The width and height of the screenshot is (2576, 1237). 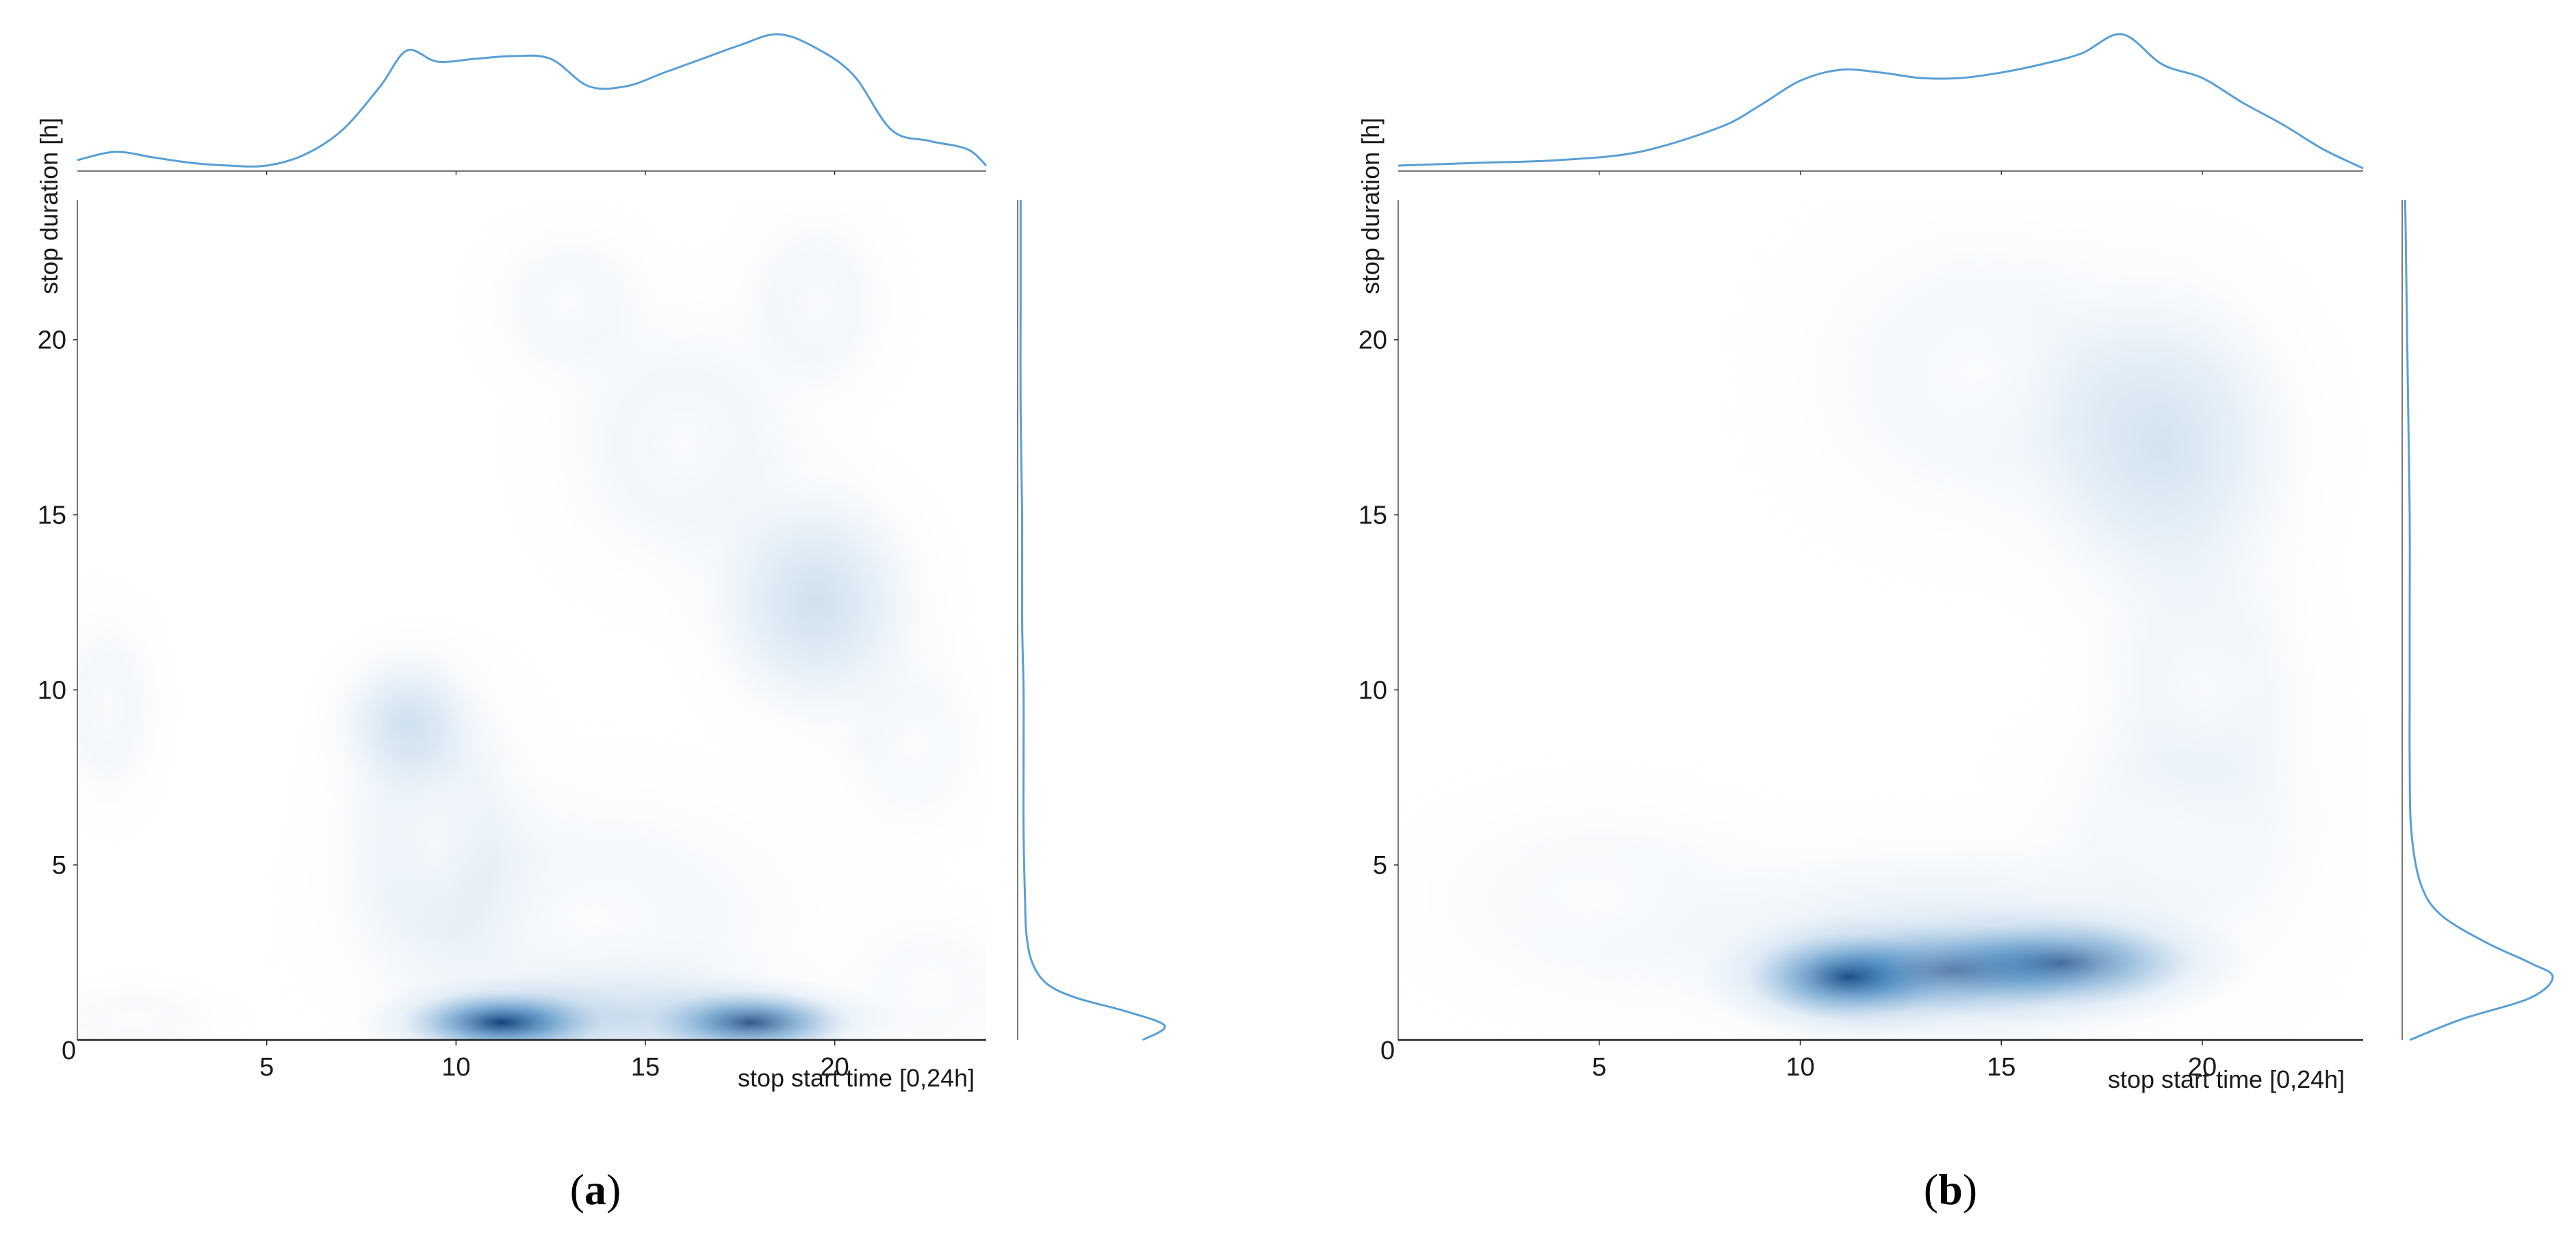 I want to click on x-axis-title-b: stop start time [0,24h], so click(x=2226, y=1079).